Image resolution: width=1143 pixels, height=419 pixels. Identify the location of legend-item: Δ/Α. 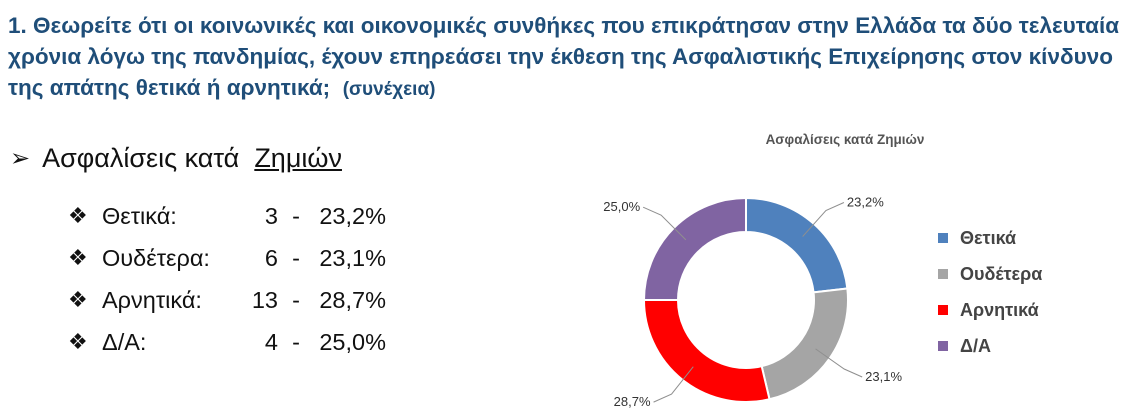
(990, 346).